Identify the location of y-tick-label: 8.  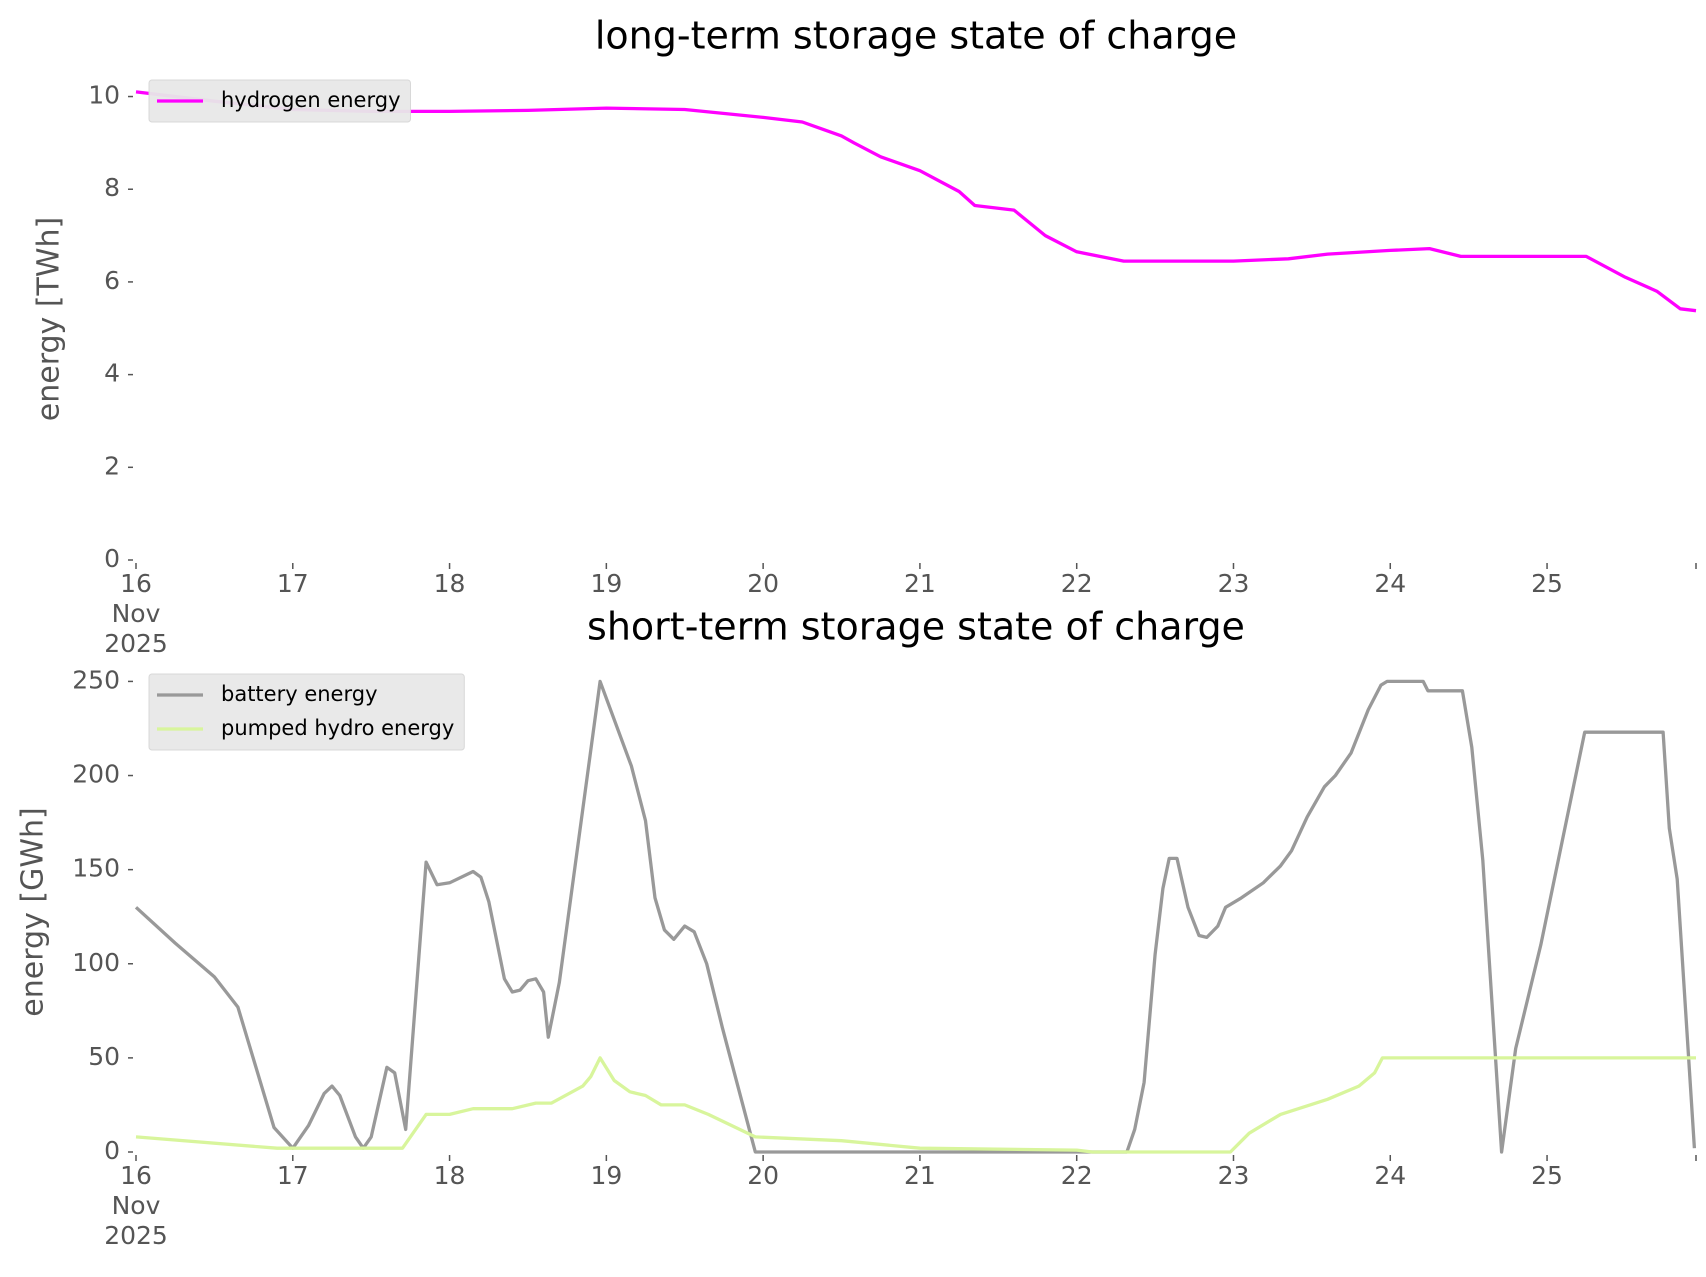
(112, 187).